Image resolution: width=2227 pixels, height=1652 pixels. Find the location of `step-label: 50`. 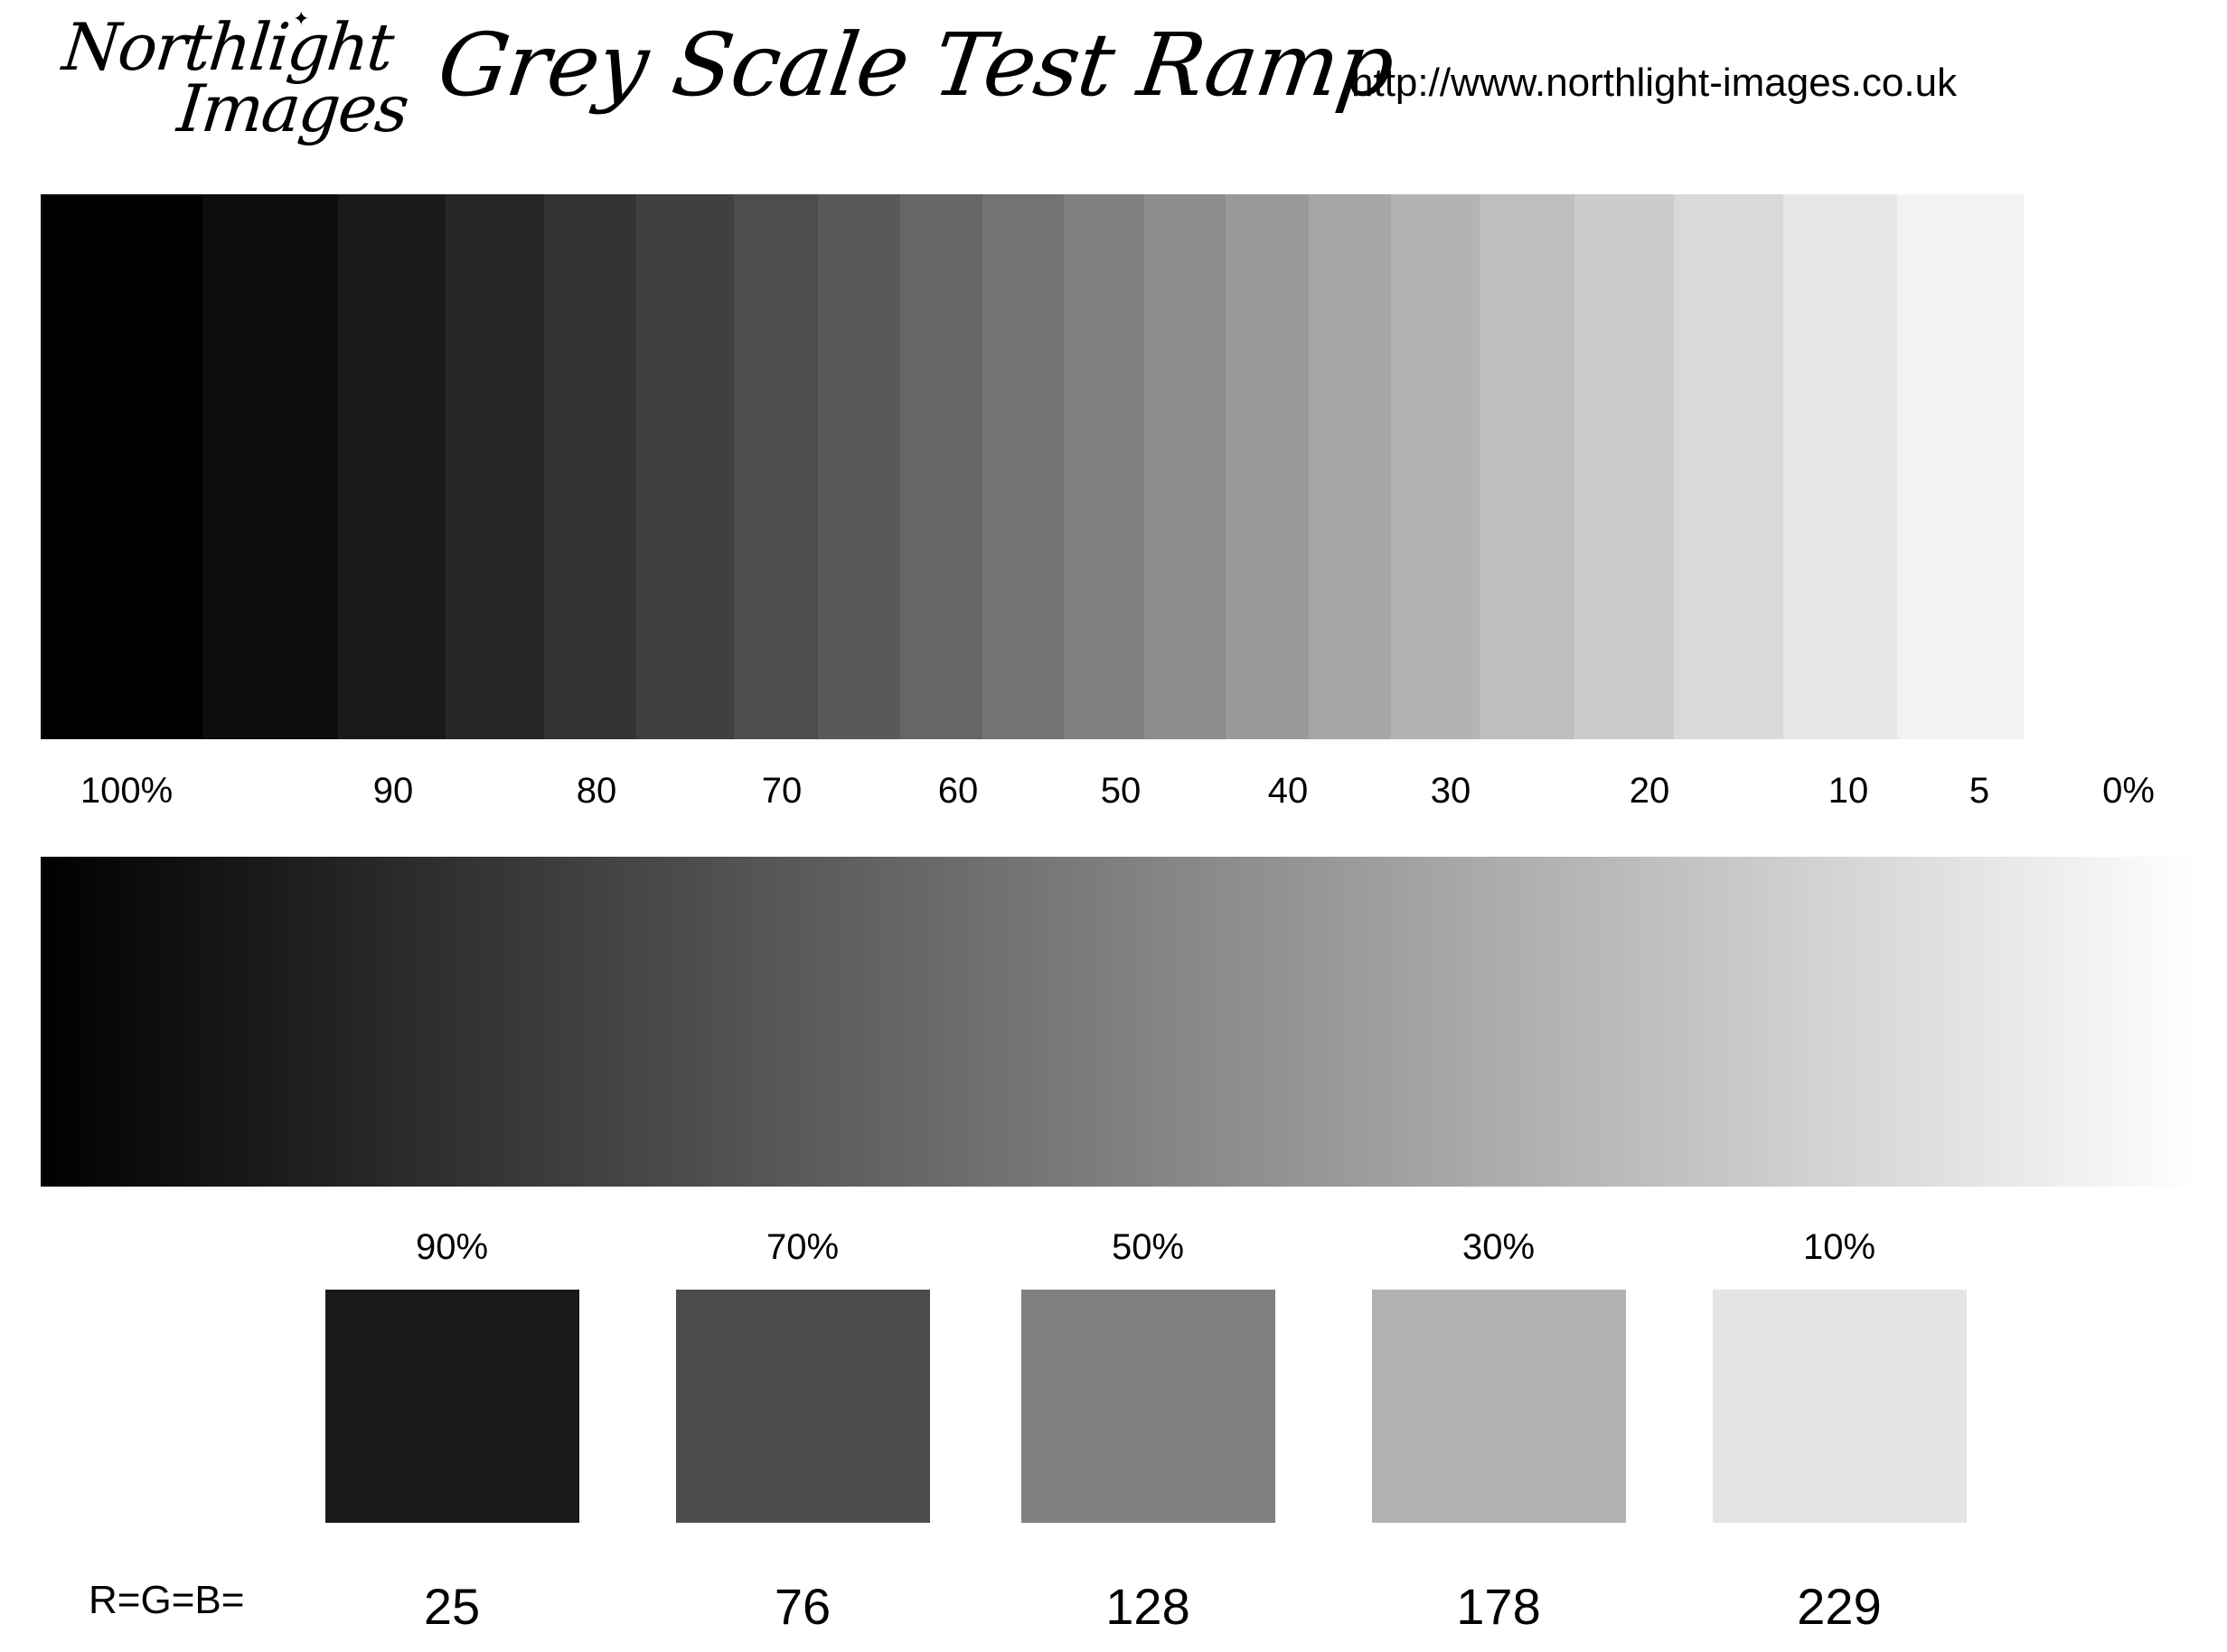

step-label: 50 is located at coordinates (1121, 791).